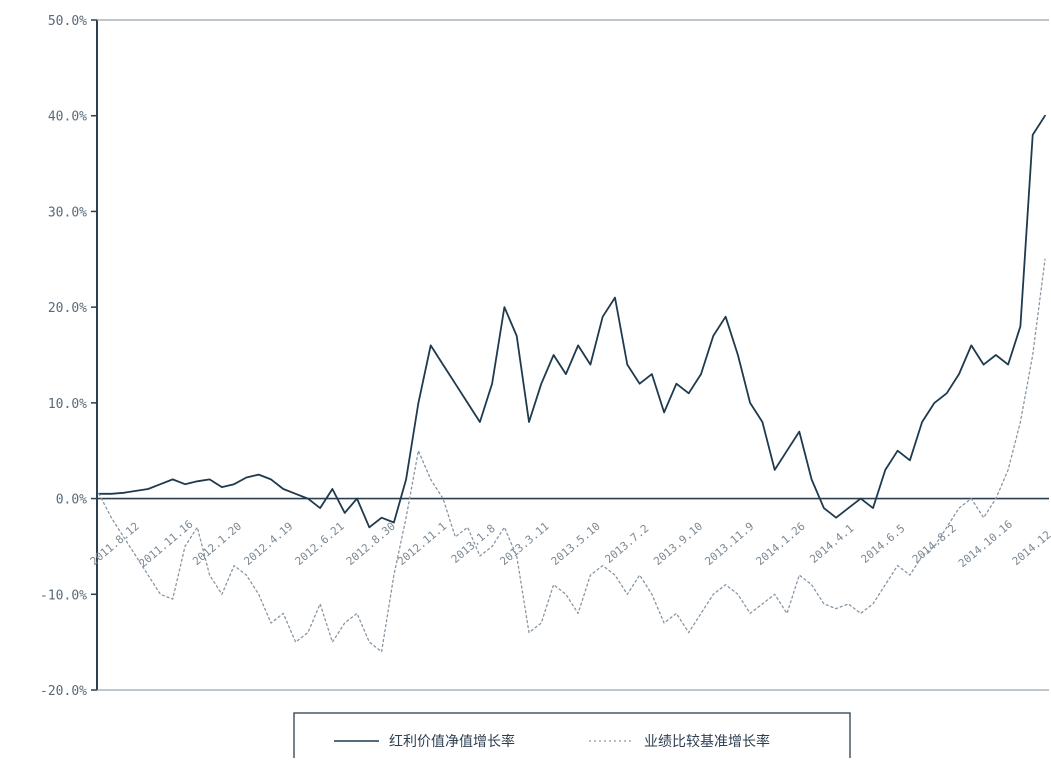 This screenshot has height=762, width=1051. I want to click on y-tick-label: 10.0%, so click(67, 404).